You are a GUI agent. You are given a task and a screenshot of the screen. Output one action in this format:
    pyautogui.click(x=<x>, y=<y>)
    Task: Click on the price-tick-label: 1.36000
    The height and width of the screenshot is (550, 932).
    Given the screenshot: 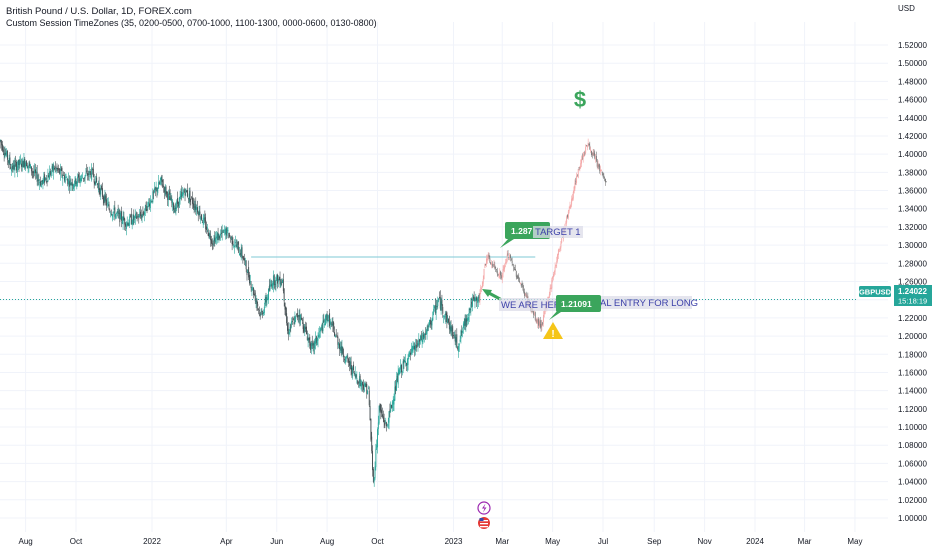 What is the action you would take?
    pyautogui.click(x=912, y=191)
    